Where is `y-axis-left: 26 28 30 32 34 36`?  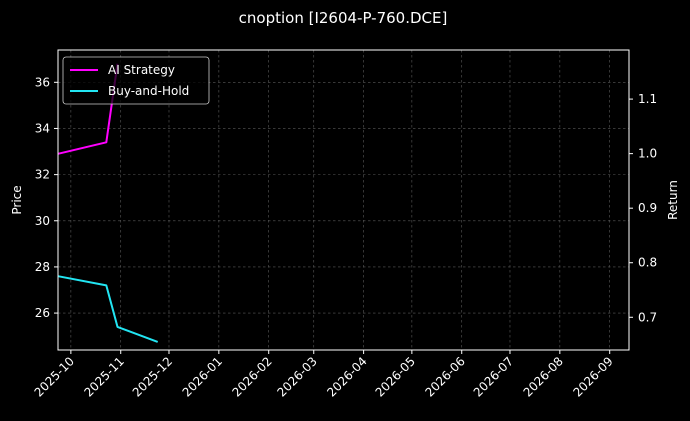 y-axis-left: 26 28 30 32 34 36 is located at coordinates (46, 197).